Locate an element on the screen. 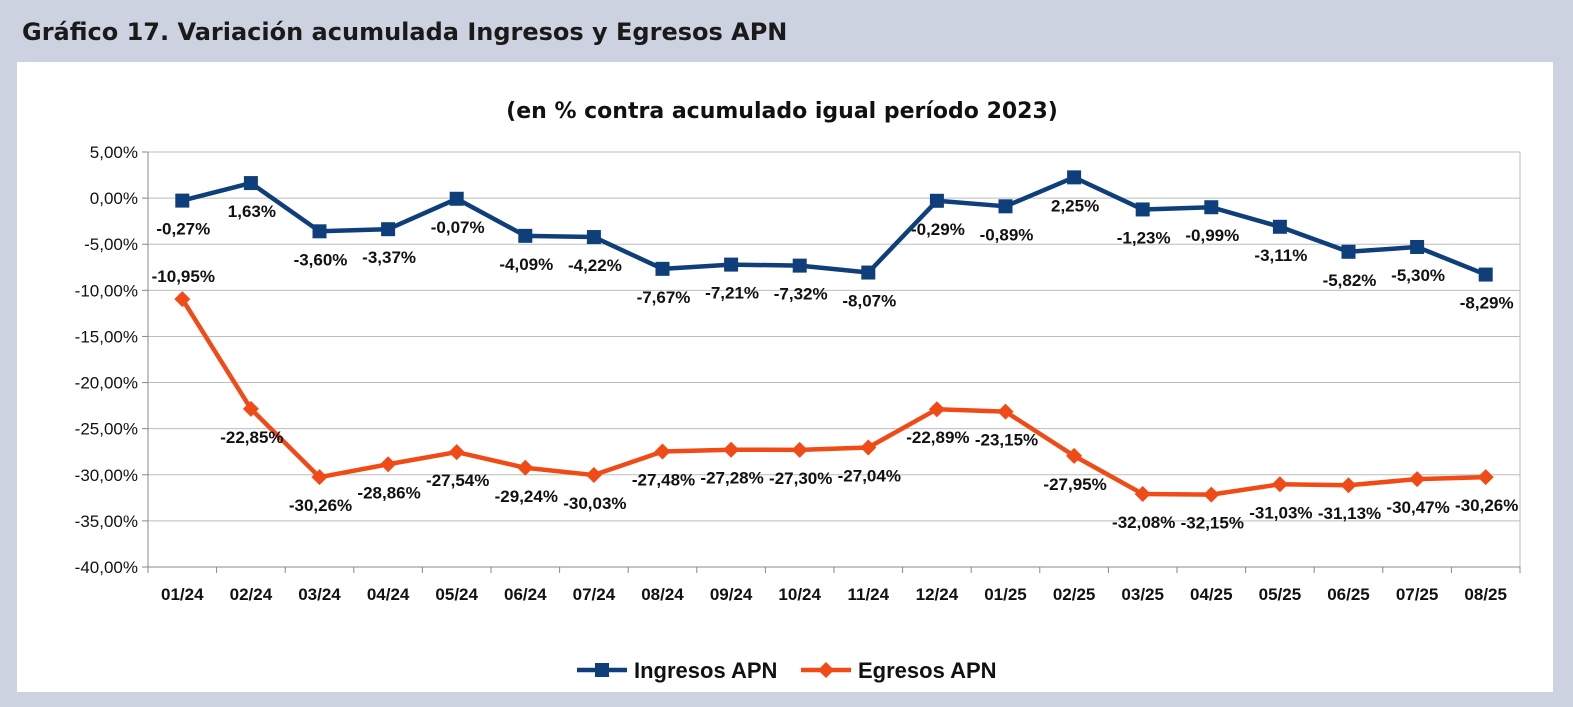  x-tick-label: 03/24 is located at coordinates (319, 594).